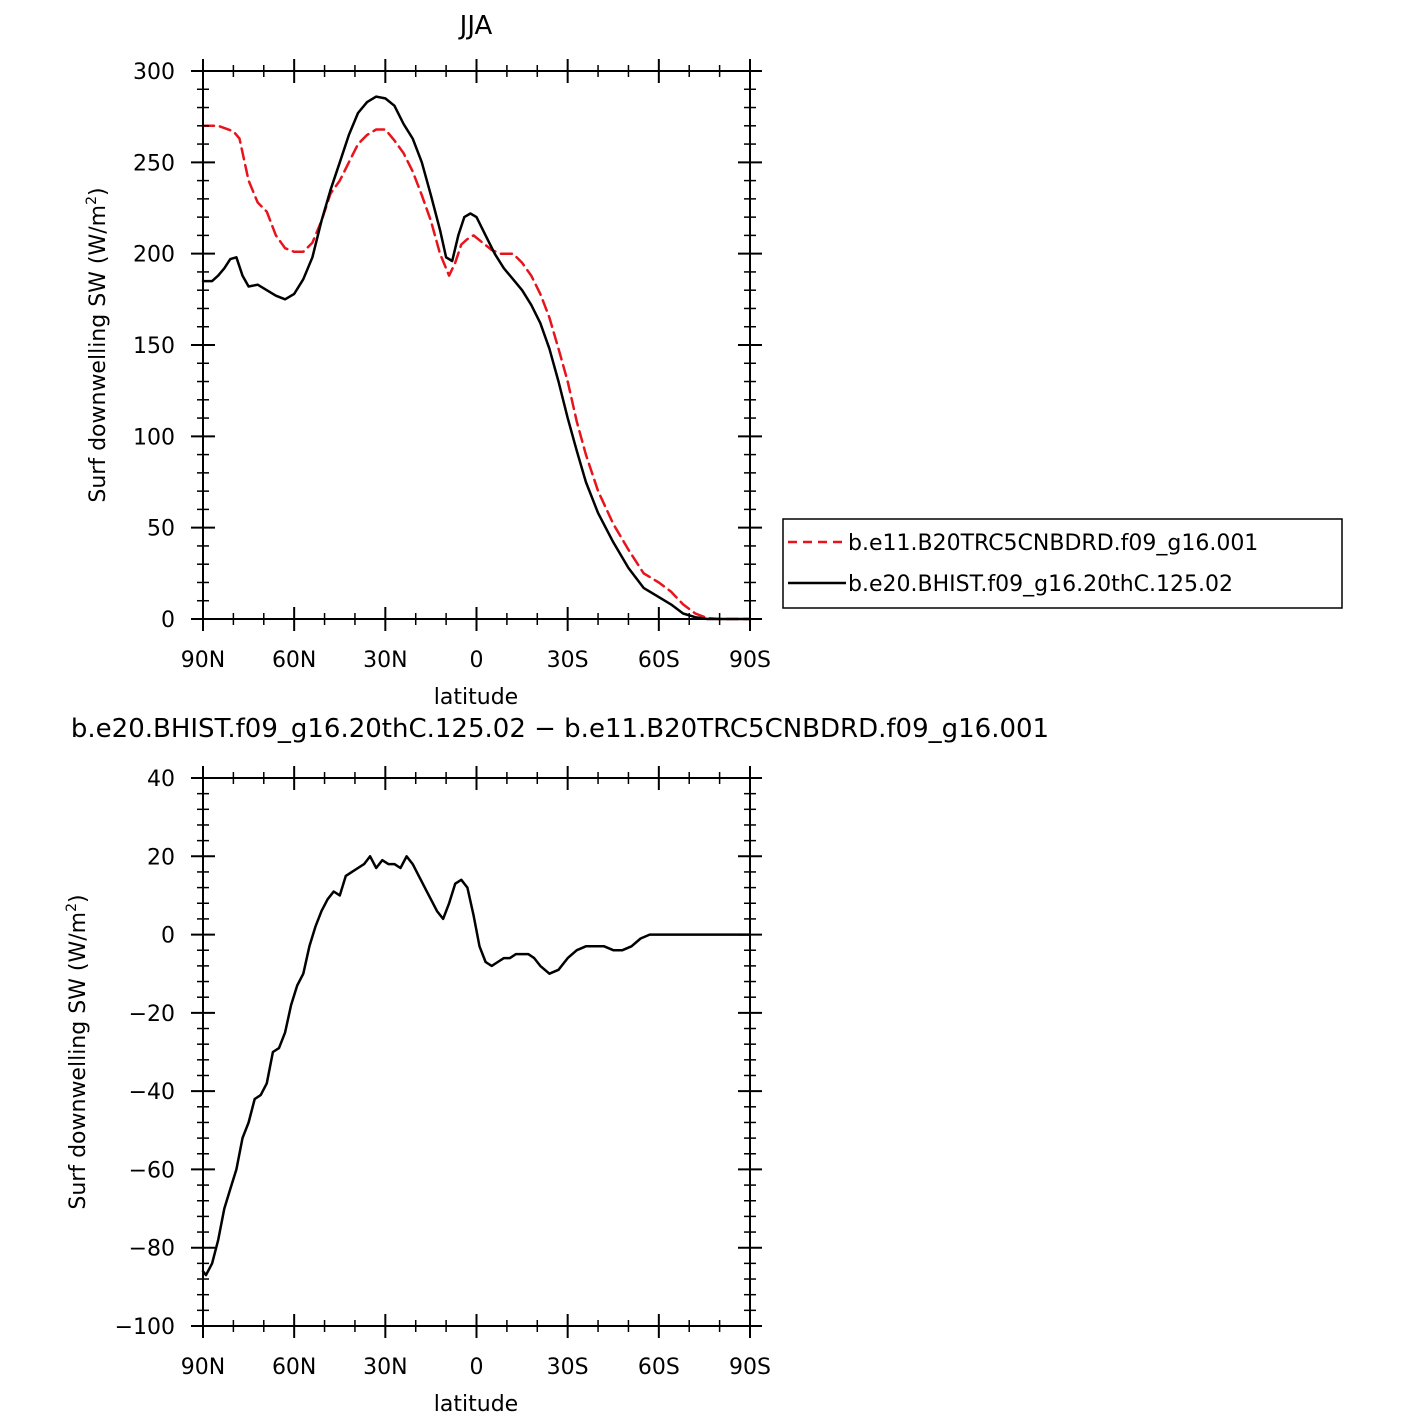  What do you see at coordinates (476, 1404) in the screenshot?
I see `bottom-chart-x-axis-title: latitude` at bounding box center [476, 1404].